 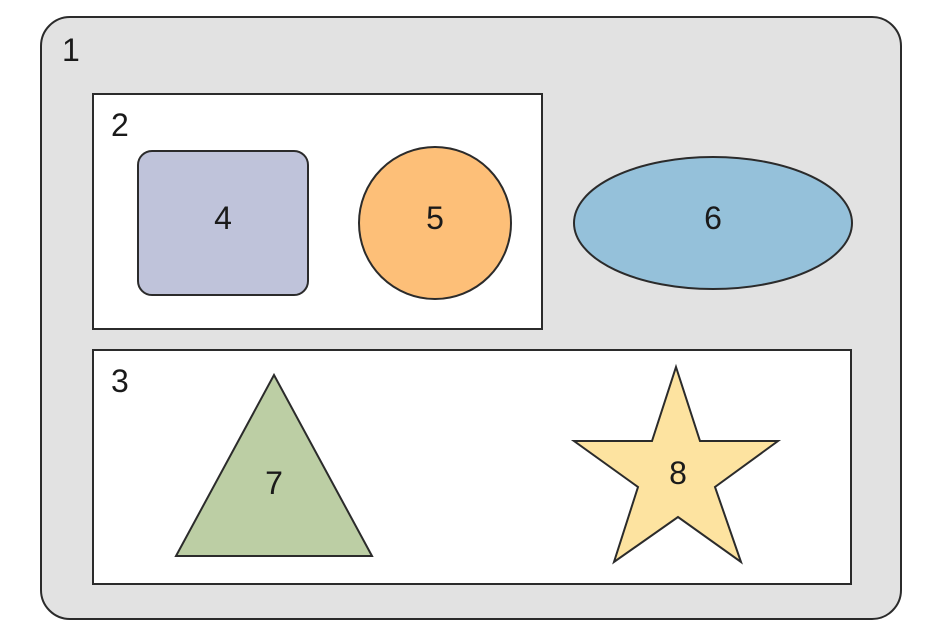 What do you see at coordinates (71, 50) in the screenshot?
I see `container-1-label: 1` at bounding box center [71, 50].